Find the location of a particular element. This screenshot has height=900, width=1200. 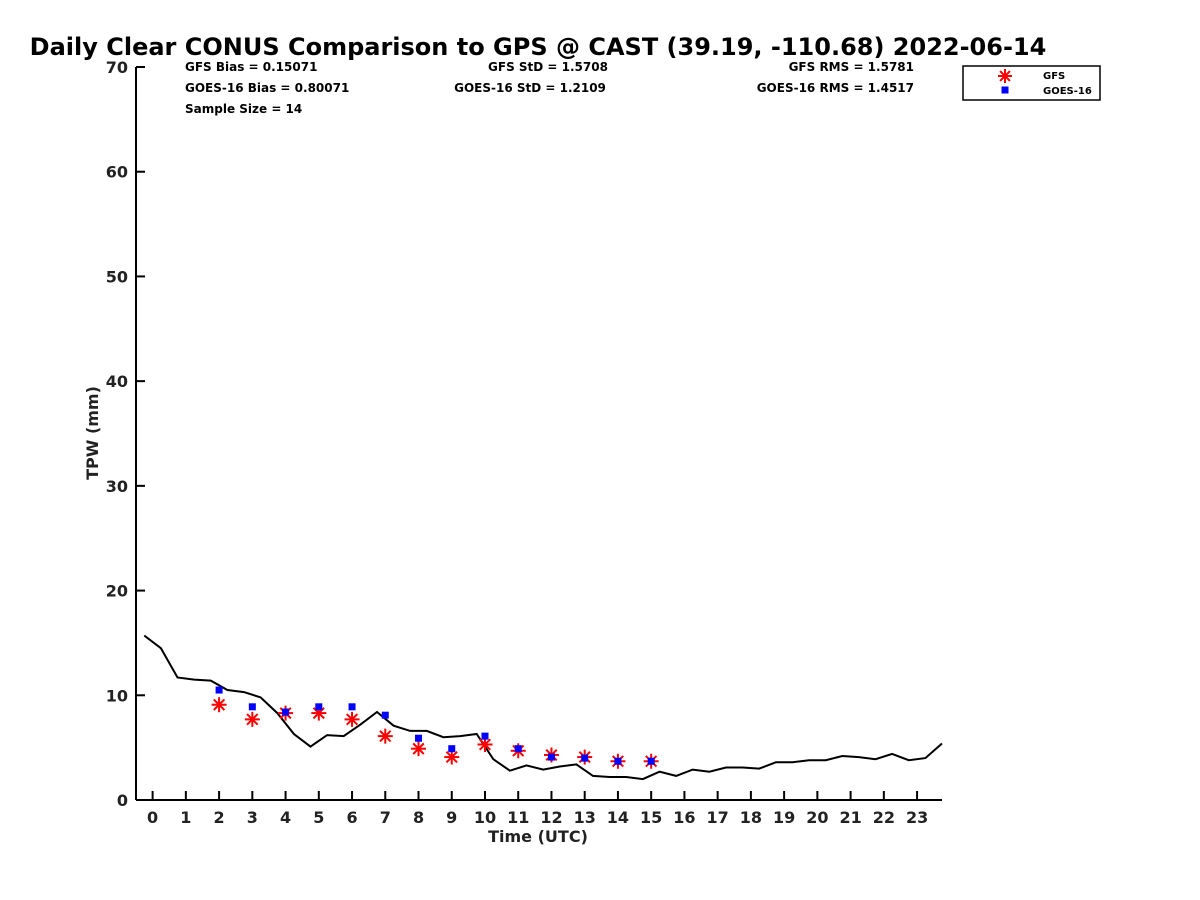

y-tick-label: 40 is located at coordinates (117, 381).